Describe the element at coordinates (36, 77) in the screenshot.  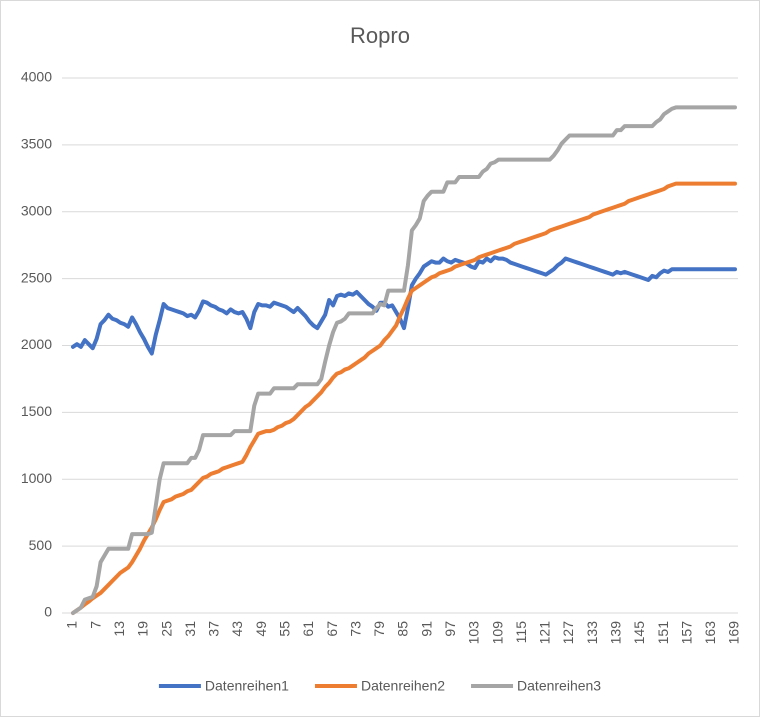
I see `y-tick-label: 4000` at that location.